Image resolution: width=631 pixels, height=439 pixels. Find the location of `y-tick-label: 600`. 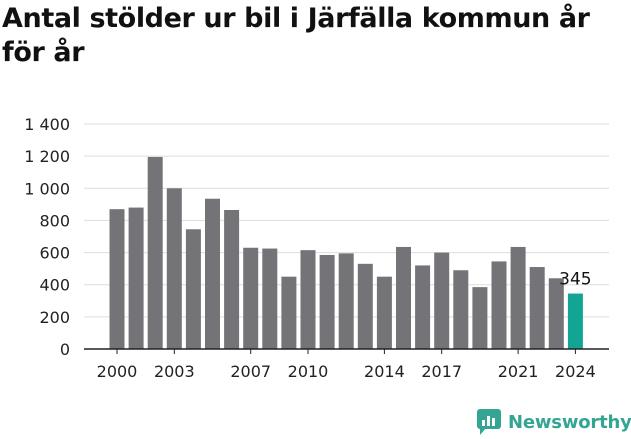

y-tick-label: 600 is located at coordinates (54, 253).